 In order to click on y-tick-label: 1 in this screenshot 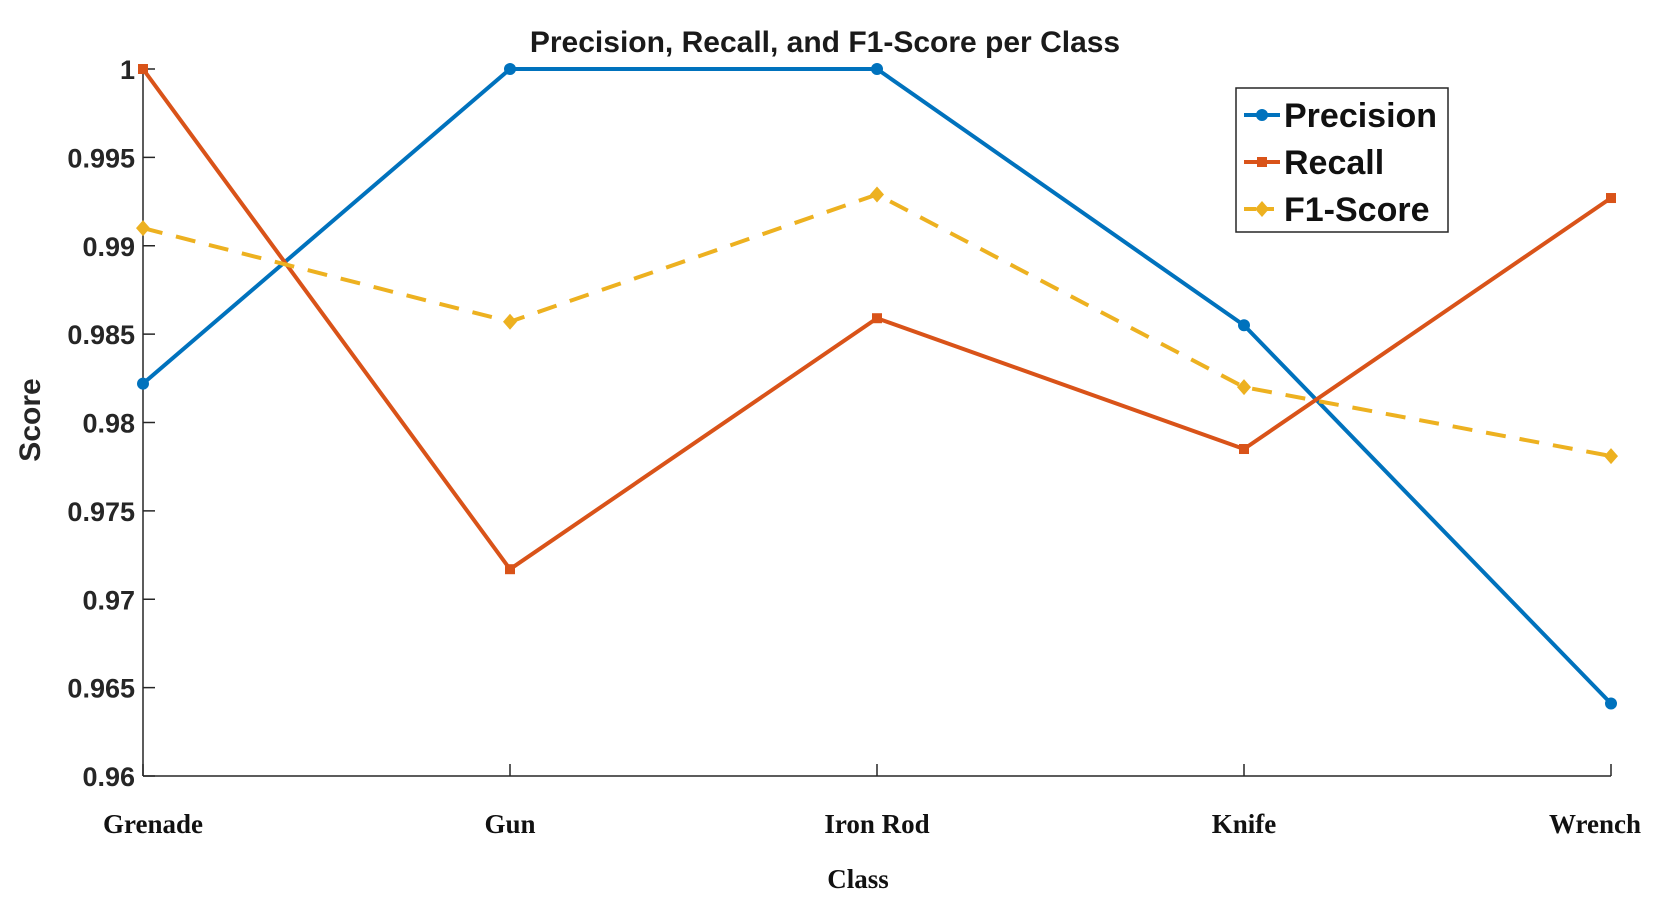, I will do `click(127, 70)`.